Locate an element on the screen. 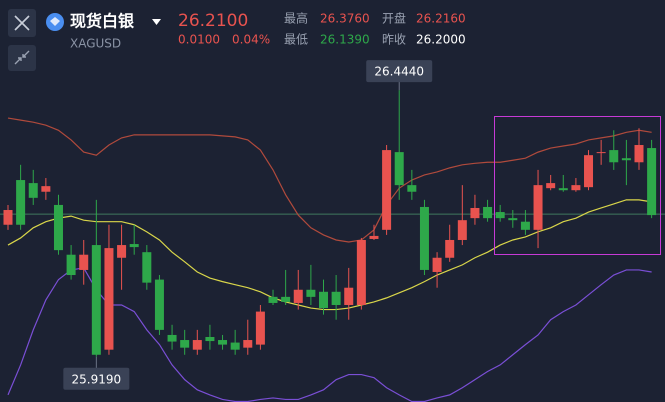  stat-label: 昨收 is located at coordinates (394, 40).